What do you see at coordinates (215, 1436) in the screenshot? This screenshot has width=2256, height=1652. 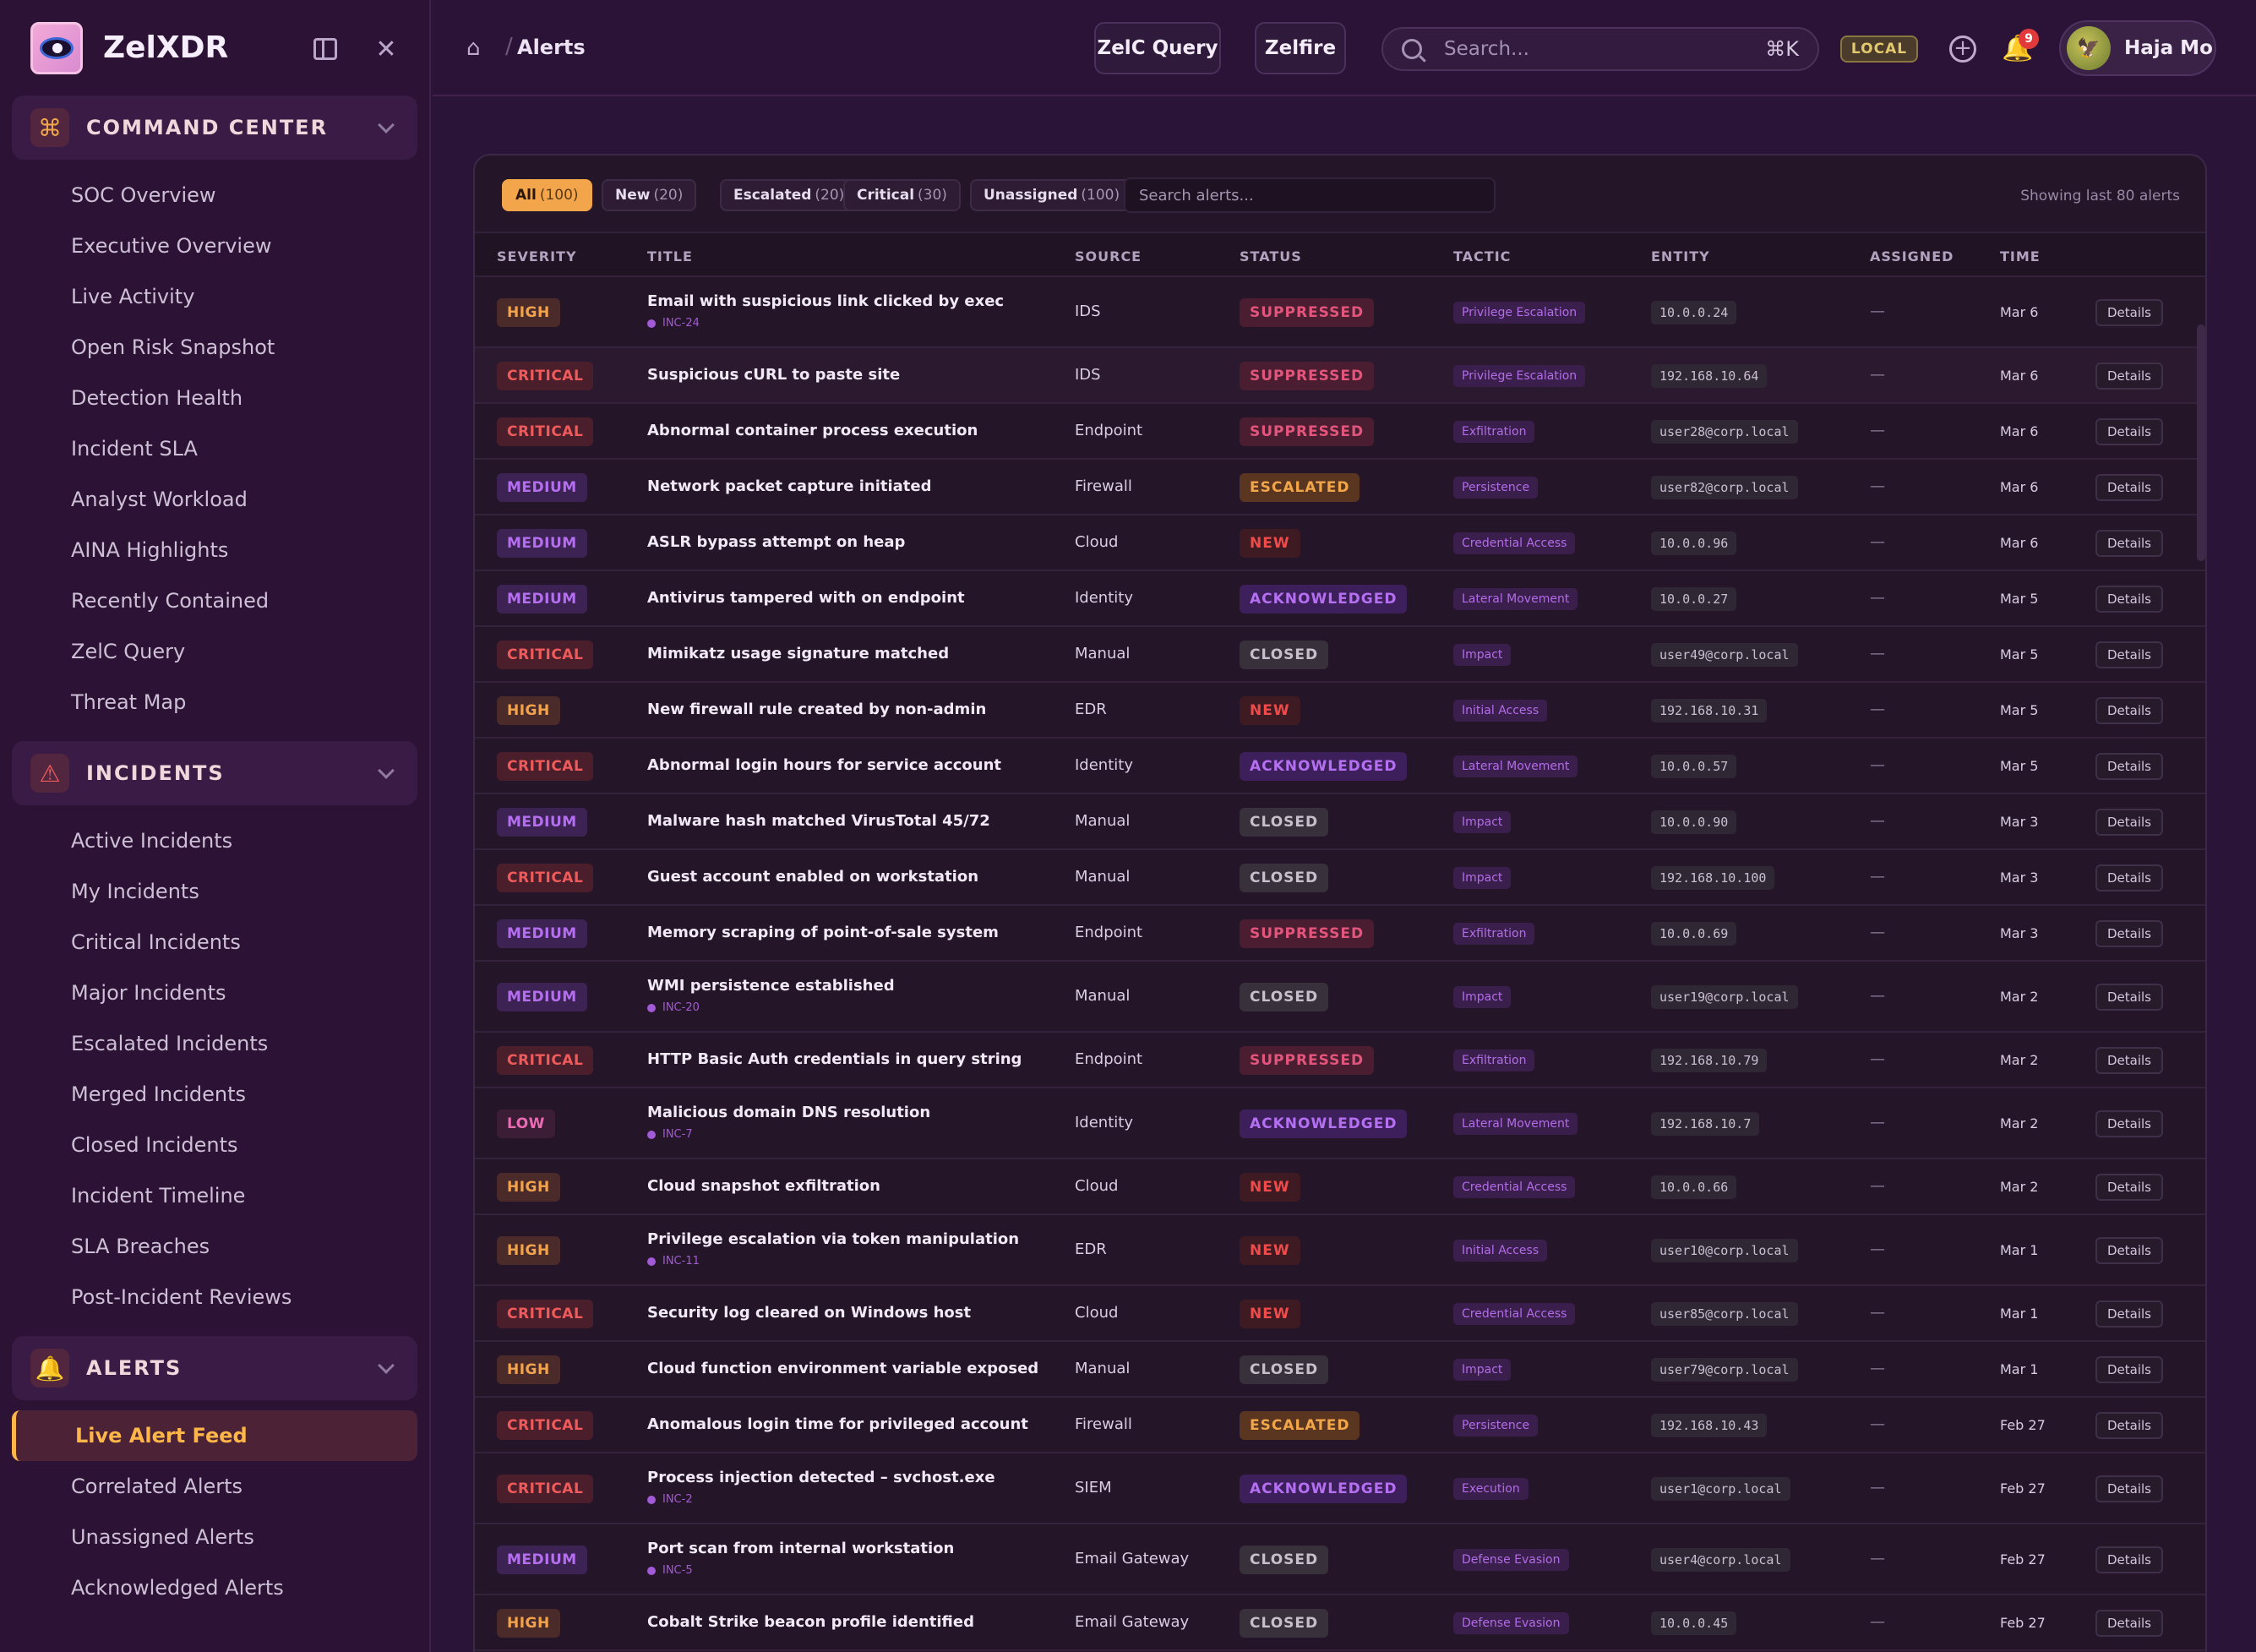 I see `sidebar-item-live-alert-feed: Live Alert Feed` at bounding box center [215, 1436].